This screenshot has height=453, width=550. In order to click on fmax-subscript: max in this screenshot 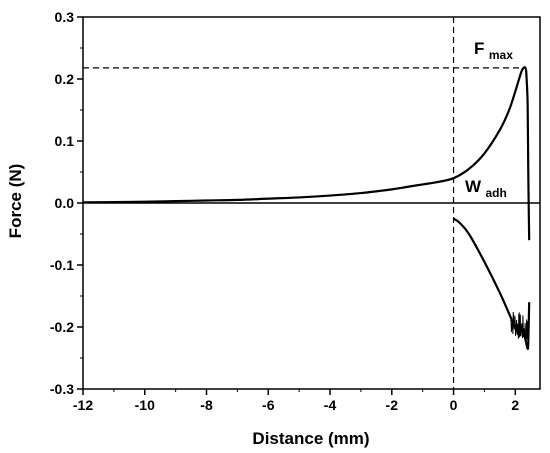, I will do `click(501, 55)`.